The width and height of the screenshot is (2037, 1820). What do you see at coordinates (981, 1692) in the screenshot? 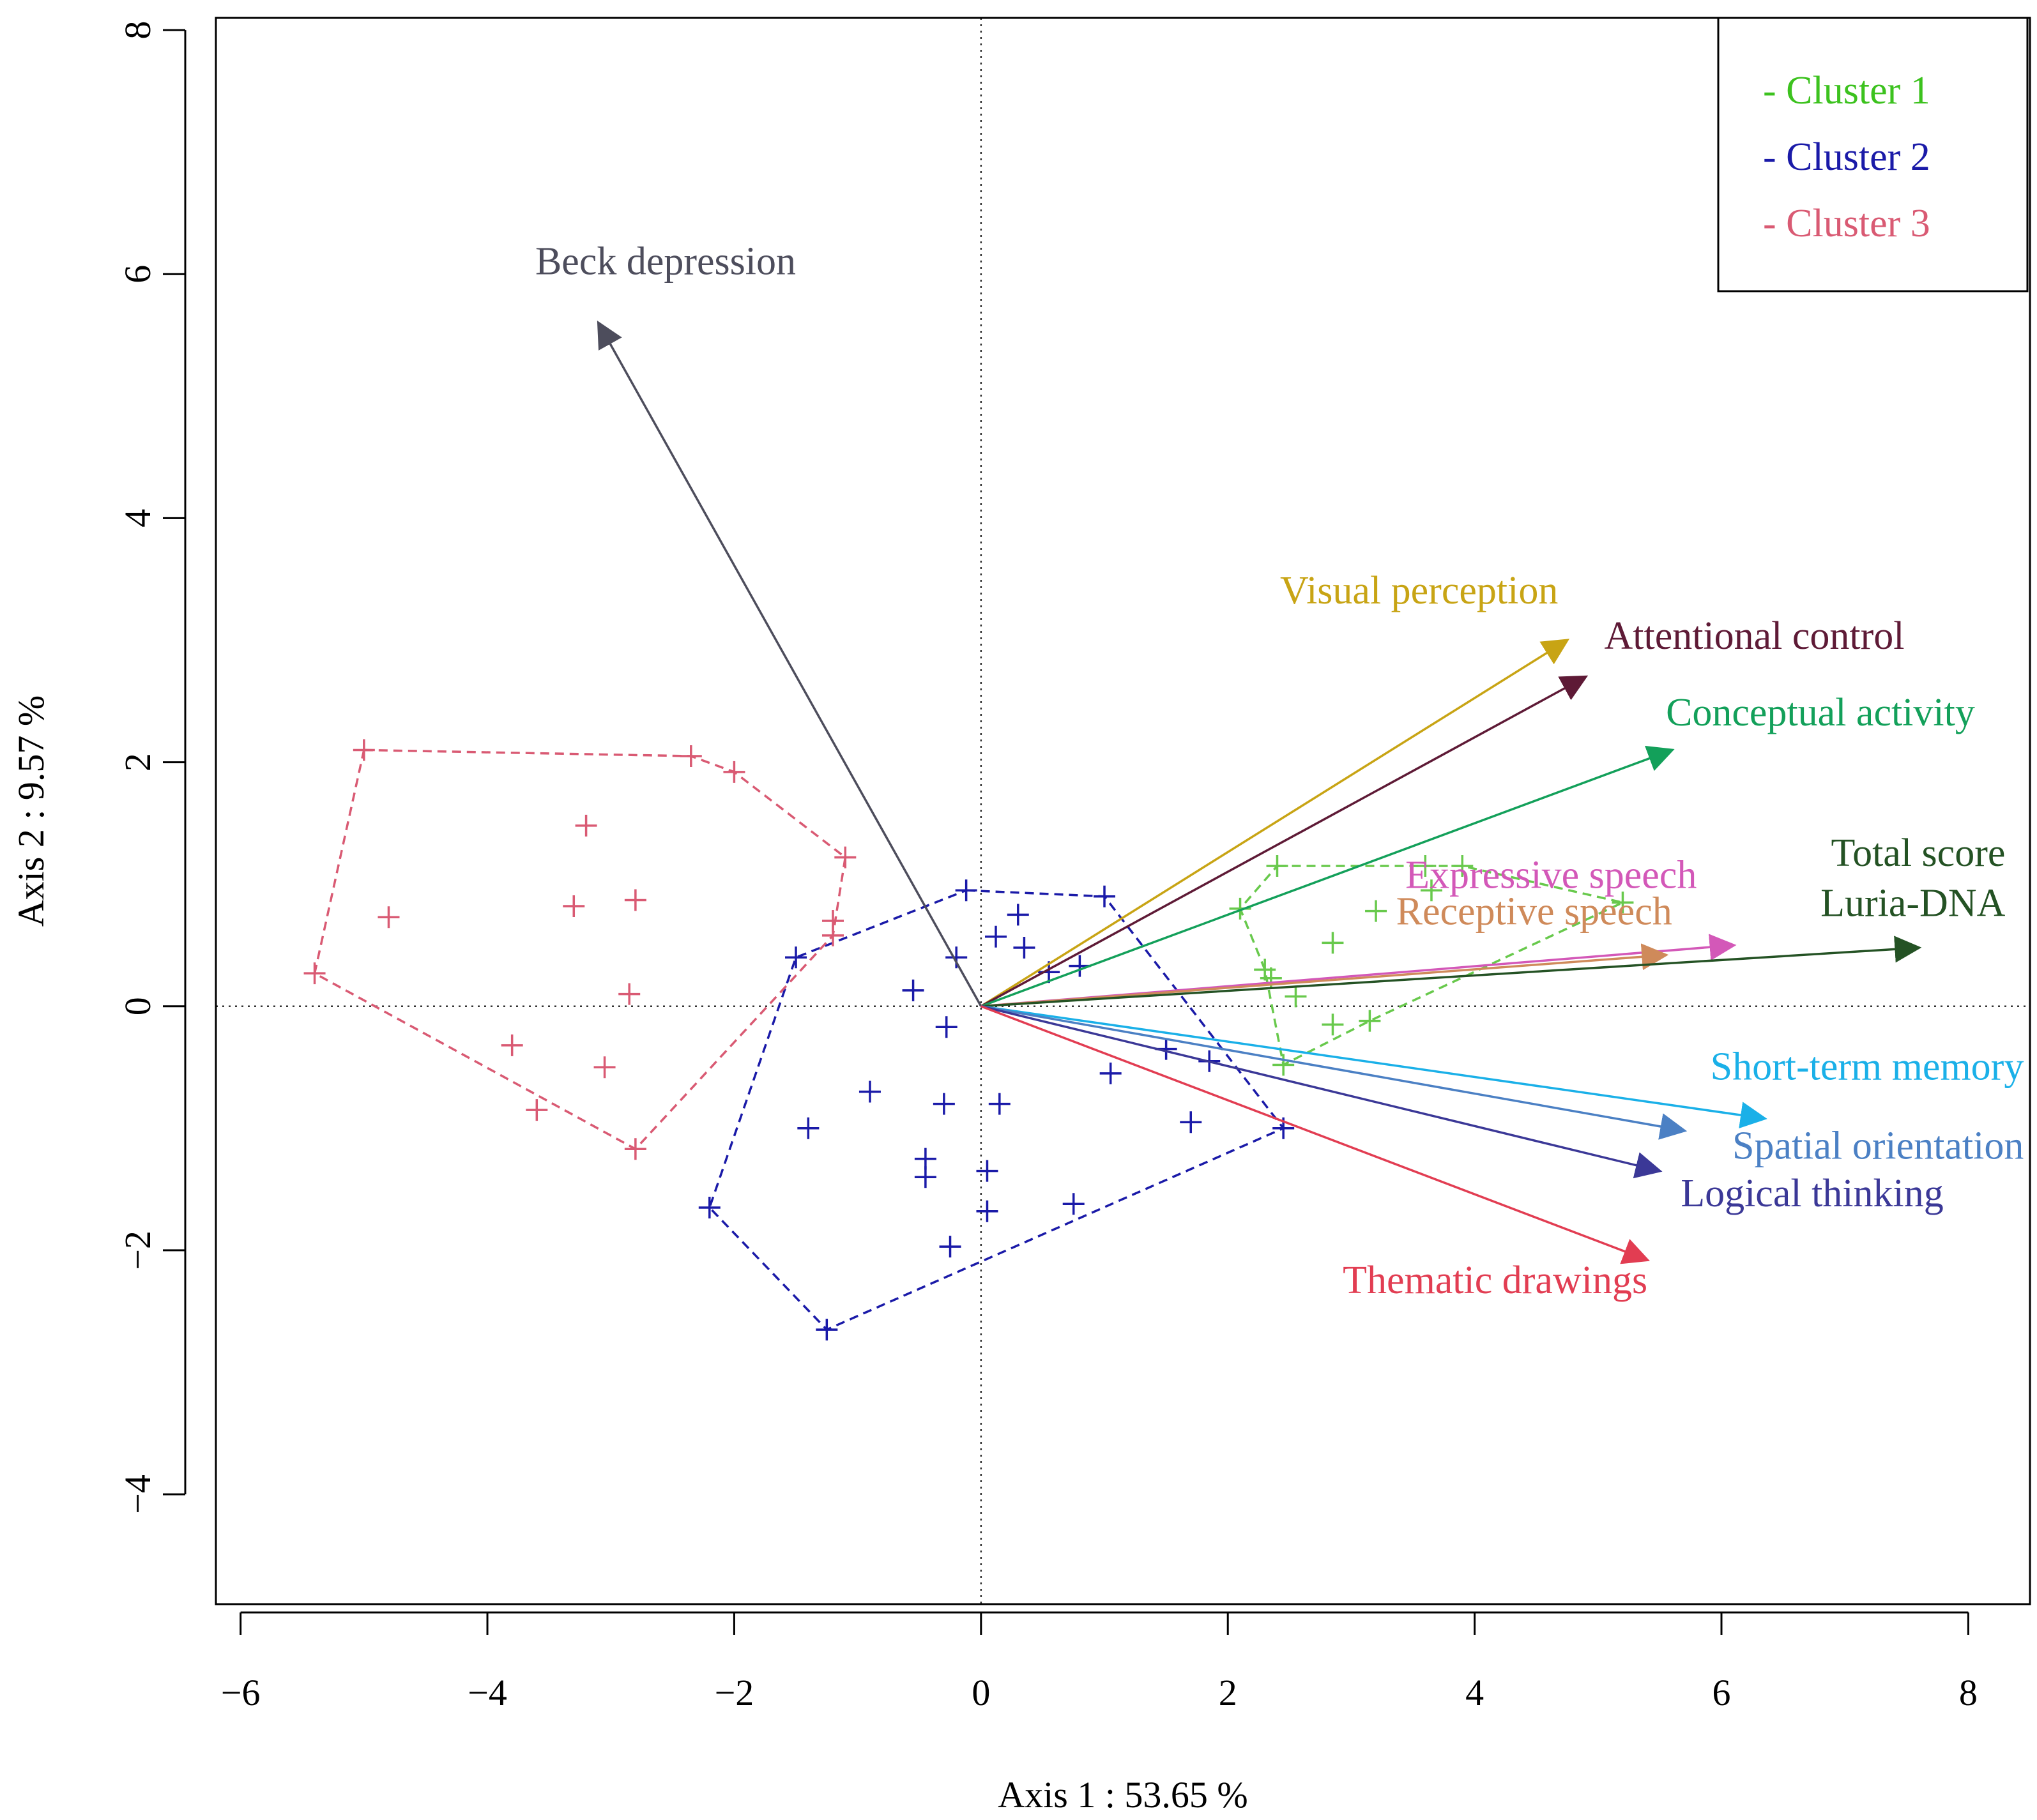
I see `x-tick-label: 0` at bounding box center [981, 1692].